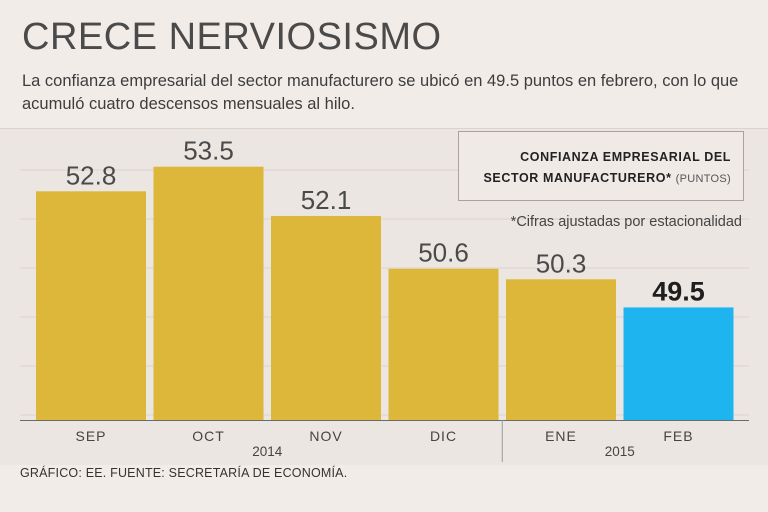  What do you see at coordinates (91, 305) in the screenshot?
I see `bar-sep` at bounding box center [91, 305].